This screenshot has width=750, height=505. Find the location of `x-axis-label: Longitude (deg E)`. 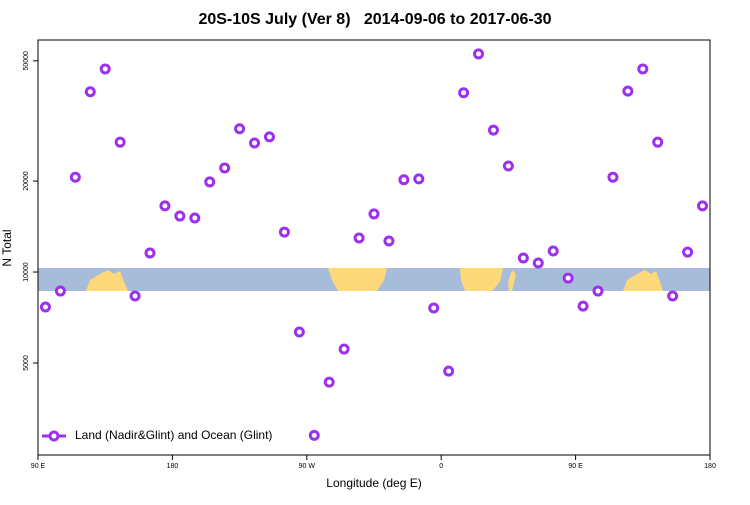

x-axis-label: Longitude (deg E) is located at coordinates (373, 483).